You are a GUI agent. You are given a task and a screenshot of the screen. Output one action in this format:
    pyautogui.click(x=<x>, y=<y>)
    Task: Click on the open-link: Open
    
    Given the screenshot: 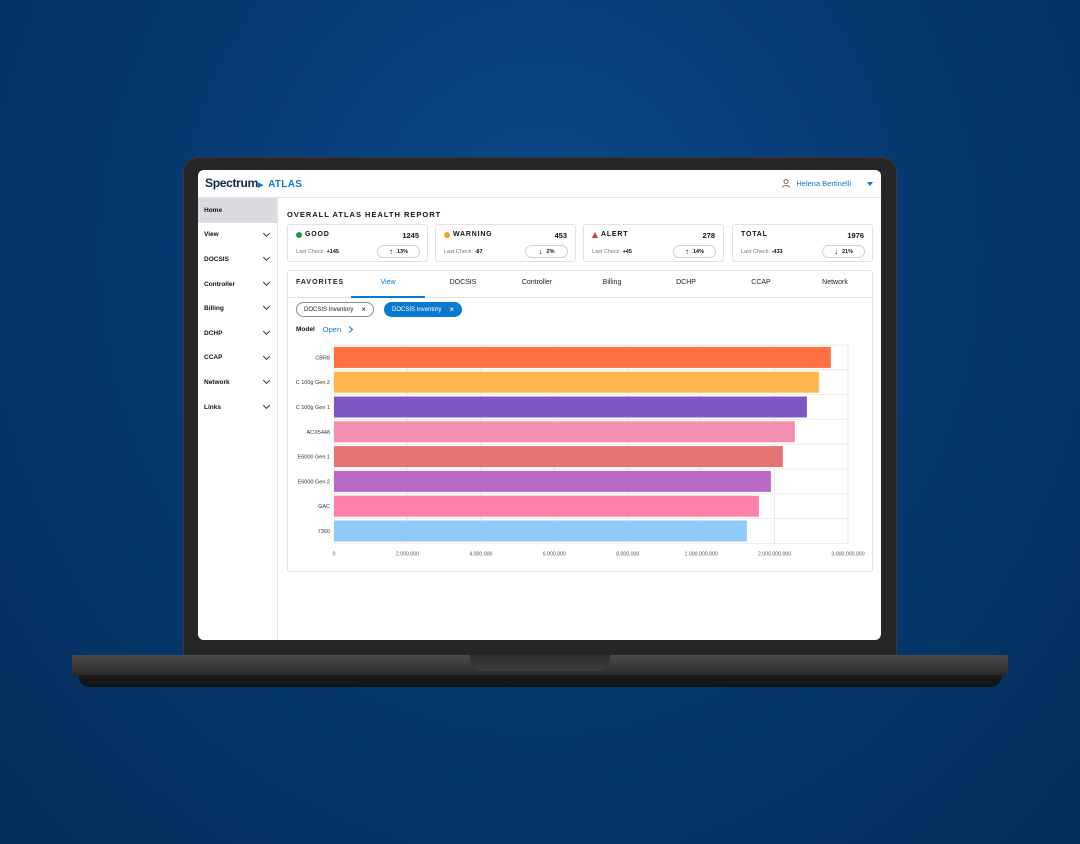 What is the action you would take?
    pyautogui.click(x=338, y=329)
    